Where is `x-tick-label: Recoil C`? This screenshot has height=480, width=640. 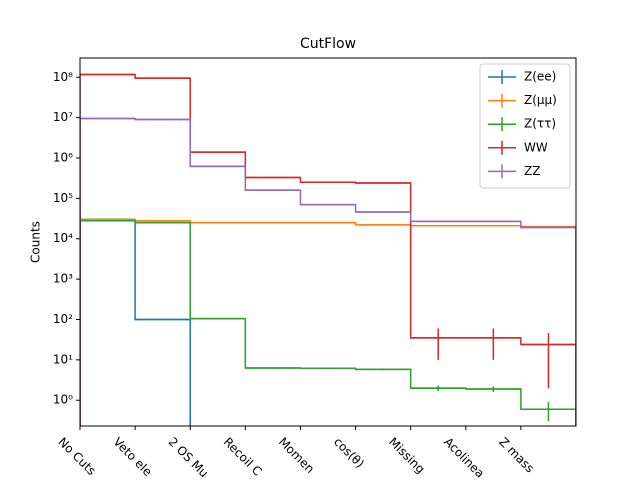
x-tick-label: Recoil C is located at coordinates (243, 457).